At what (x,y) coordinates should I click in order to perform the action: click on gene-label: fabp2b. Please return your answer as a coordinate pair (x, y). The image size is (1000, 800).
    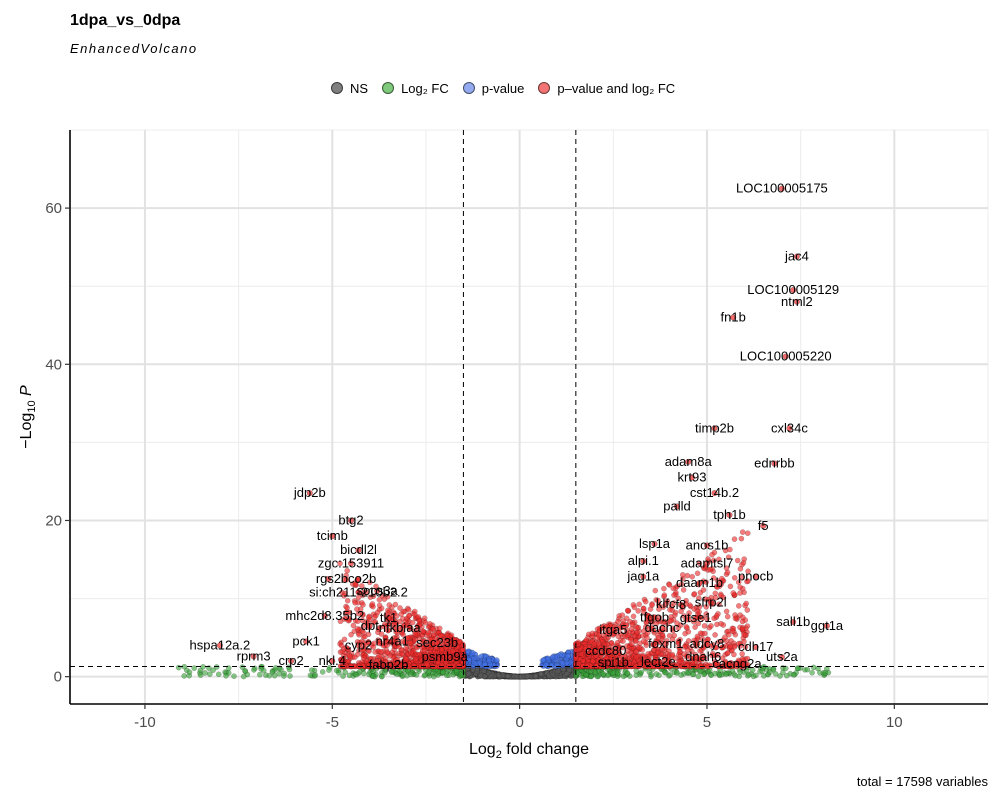
    Looking at the image, I should click on (389, 664).